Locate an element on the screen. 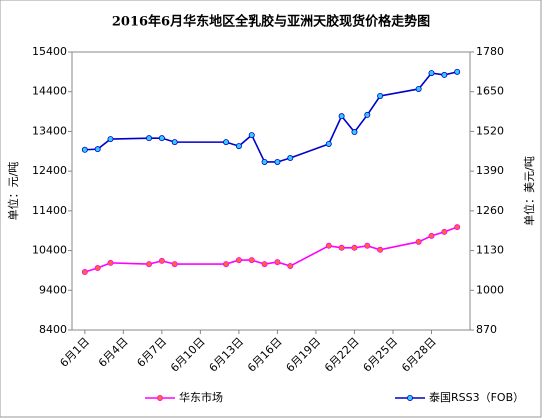  y2-tick-label: 1650 is located at coordinates (490, 91).